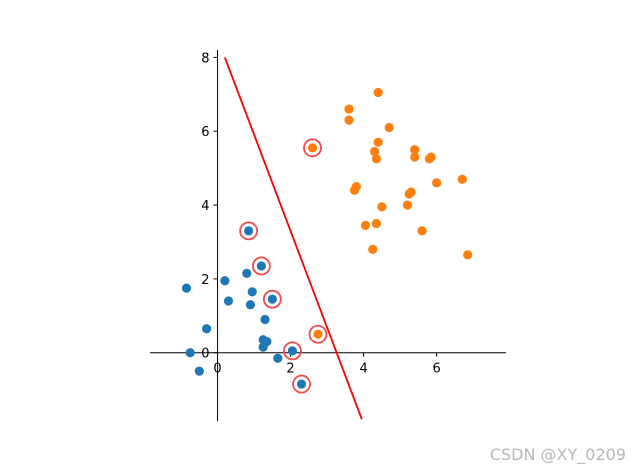 The width and height of the screenshot is (640, 473). Describe the element at coordinates (205, 58) in the screenshot. I see `y-tick-label: 8` at that location.